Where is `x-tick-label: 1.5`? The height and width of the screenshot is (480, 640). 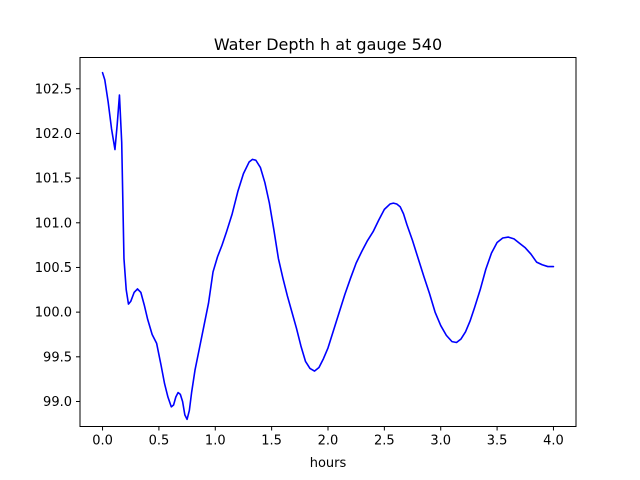
x-tick-label: 1.5 is located at coordinates (271, 441).